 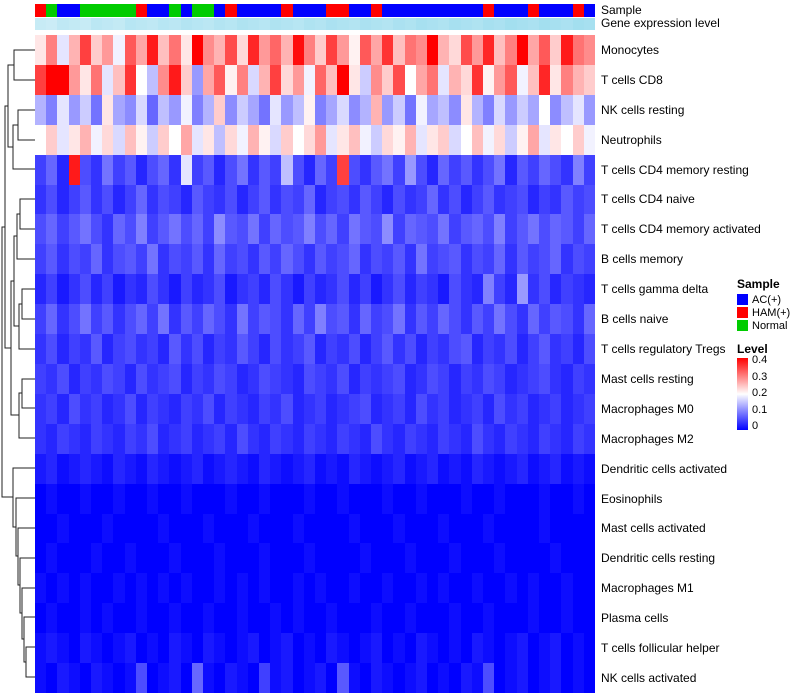 What do you see at coordinates (755, 426) in the screenshot?
I see `level-tick-label: 0` at bounding box center [755, 426].